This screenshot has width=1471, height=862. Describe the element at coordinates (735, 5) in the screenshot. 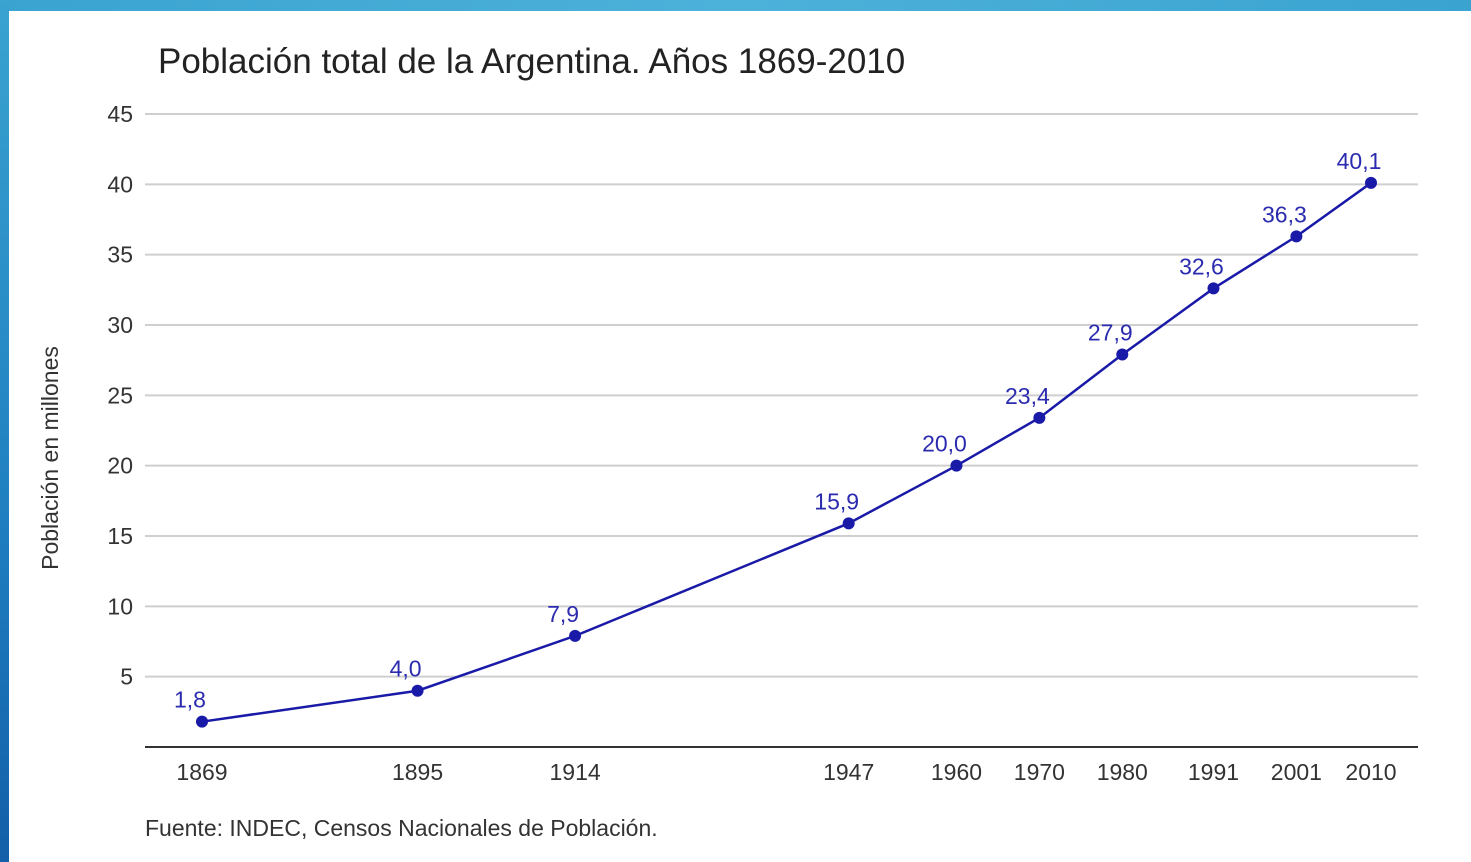

I see `slide-top-border` at that location.